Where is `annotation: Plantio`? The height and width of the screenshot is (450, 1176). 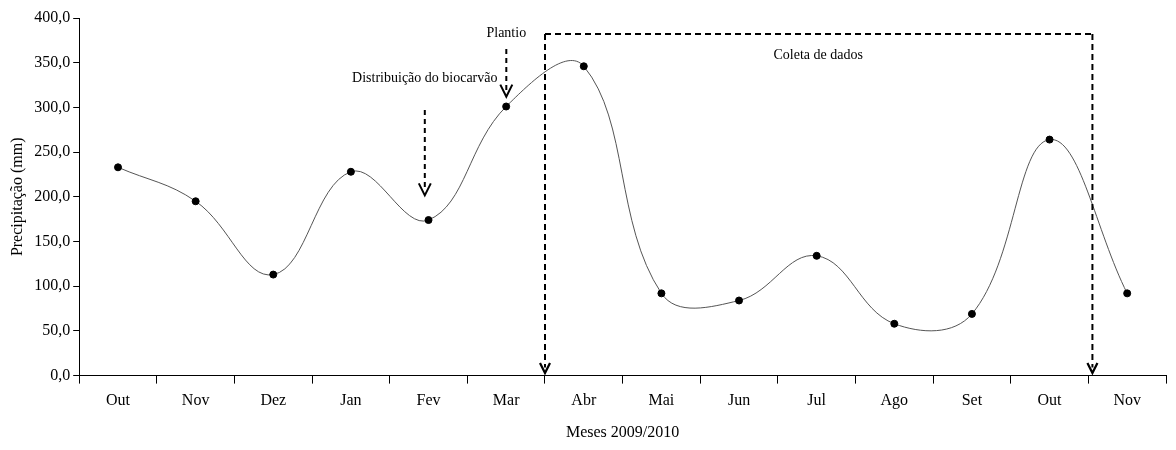
annotation: Plantio is located at coordinates (506, 32).